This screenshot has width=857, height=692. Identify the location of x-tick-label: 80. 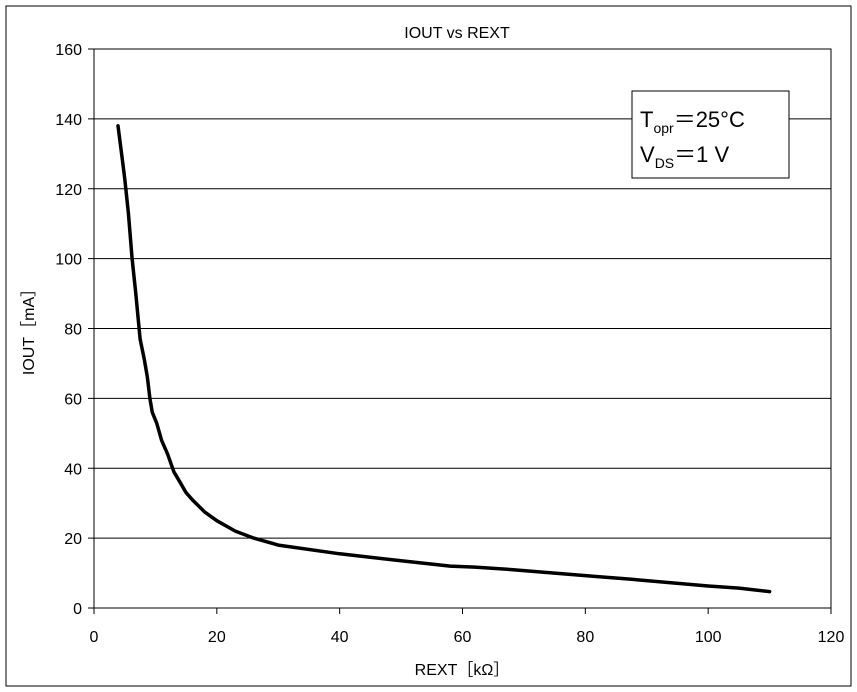
(585, 637).